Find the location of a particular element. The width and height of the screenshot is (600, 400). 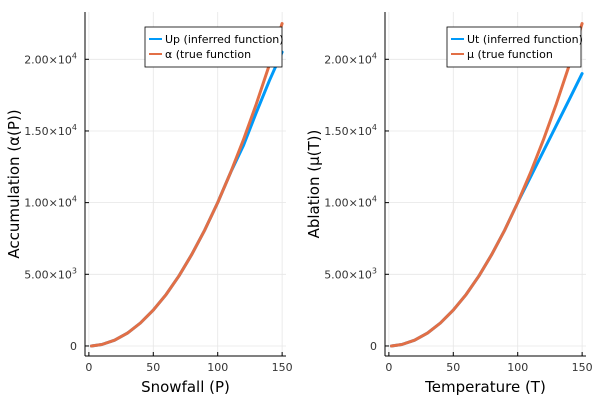

legend: Ut (inferred function) μ (true function is located at coordinates (514, 47).